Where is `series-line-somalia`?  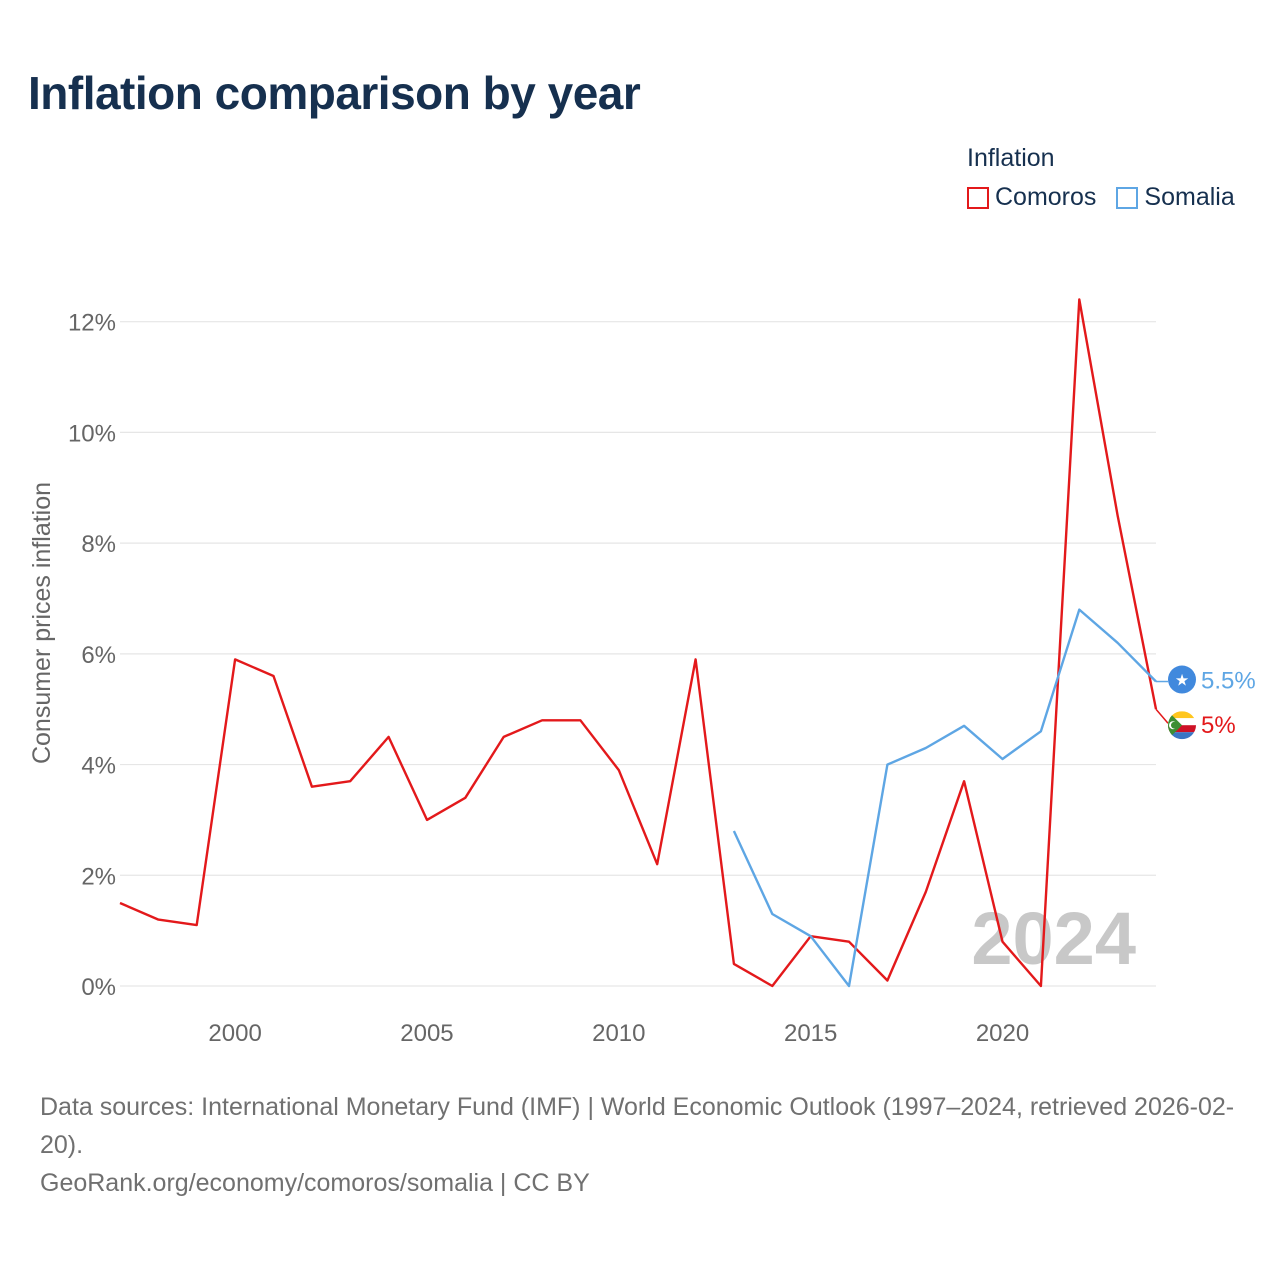 series-line-somalia is located at coordinates (944, 798).